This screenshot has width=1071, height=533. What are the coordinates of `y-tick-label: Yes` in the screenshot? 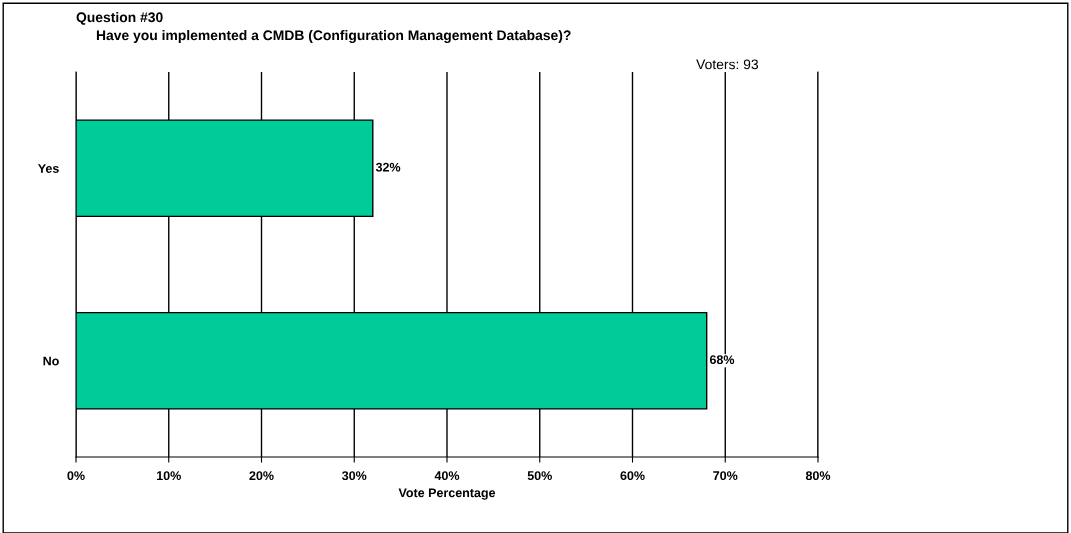 It's located at (48, 168).